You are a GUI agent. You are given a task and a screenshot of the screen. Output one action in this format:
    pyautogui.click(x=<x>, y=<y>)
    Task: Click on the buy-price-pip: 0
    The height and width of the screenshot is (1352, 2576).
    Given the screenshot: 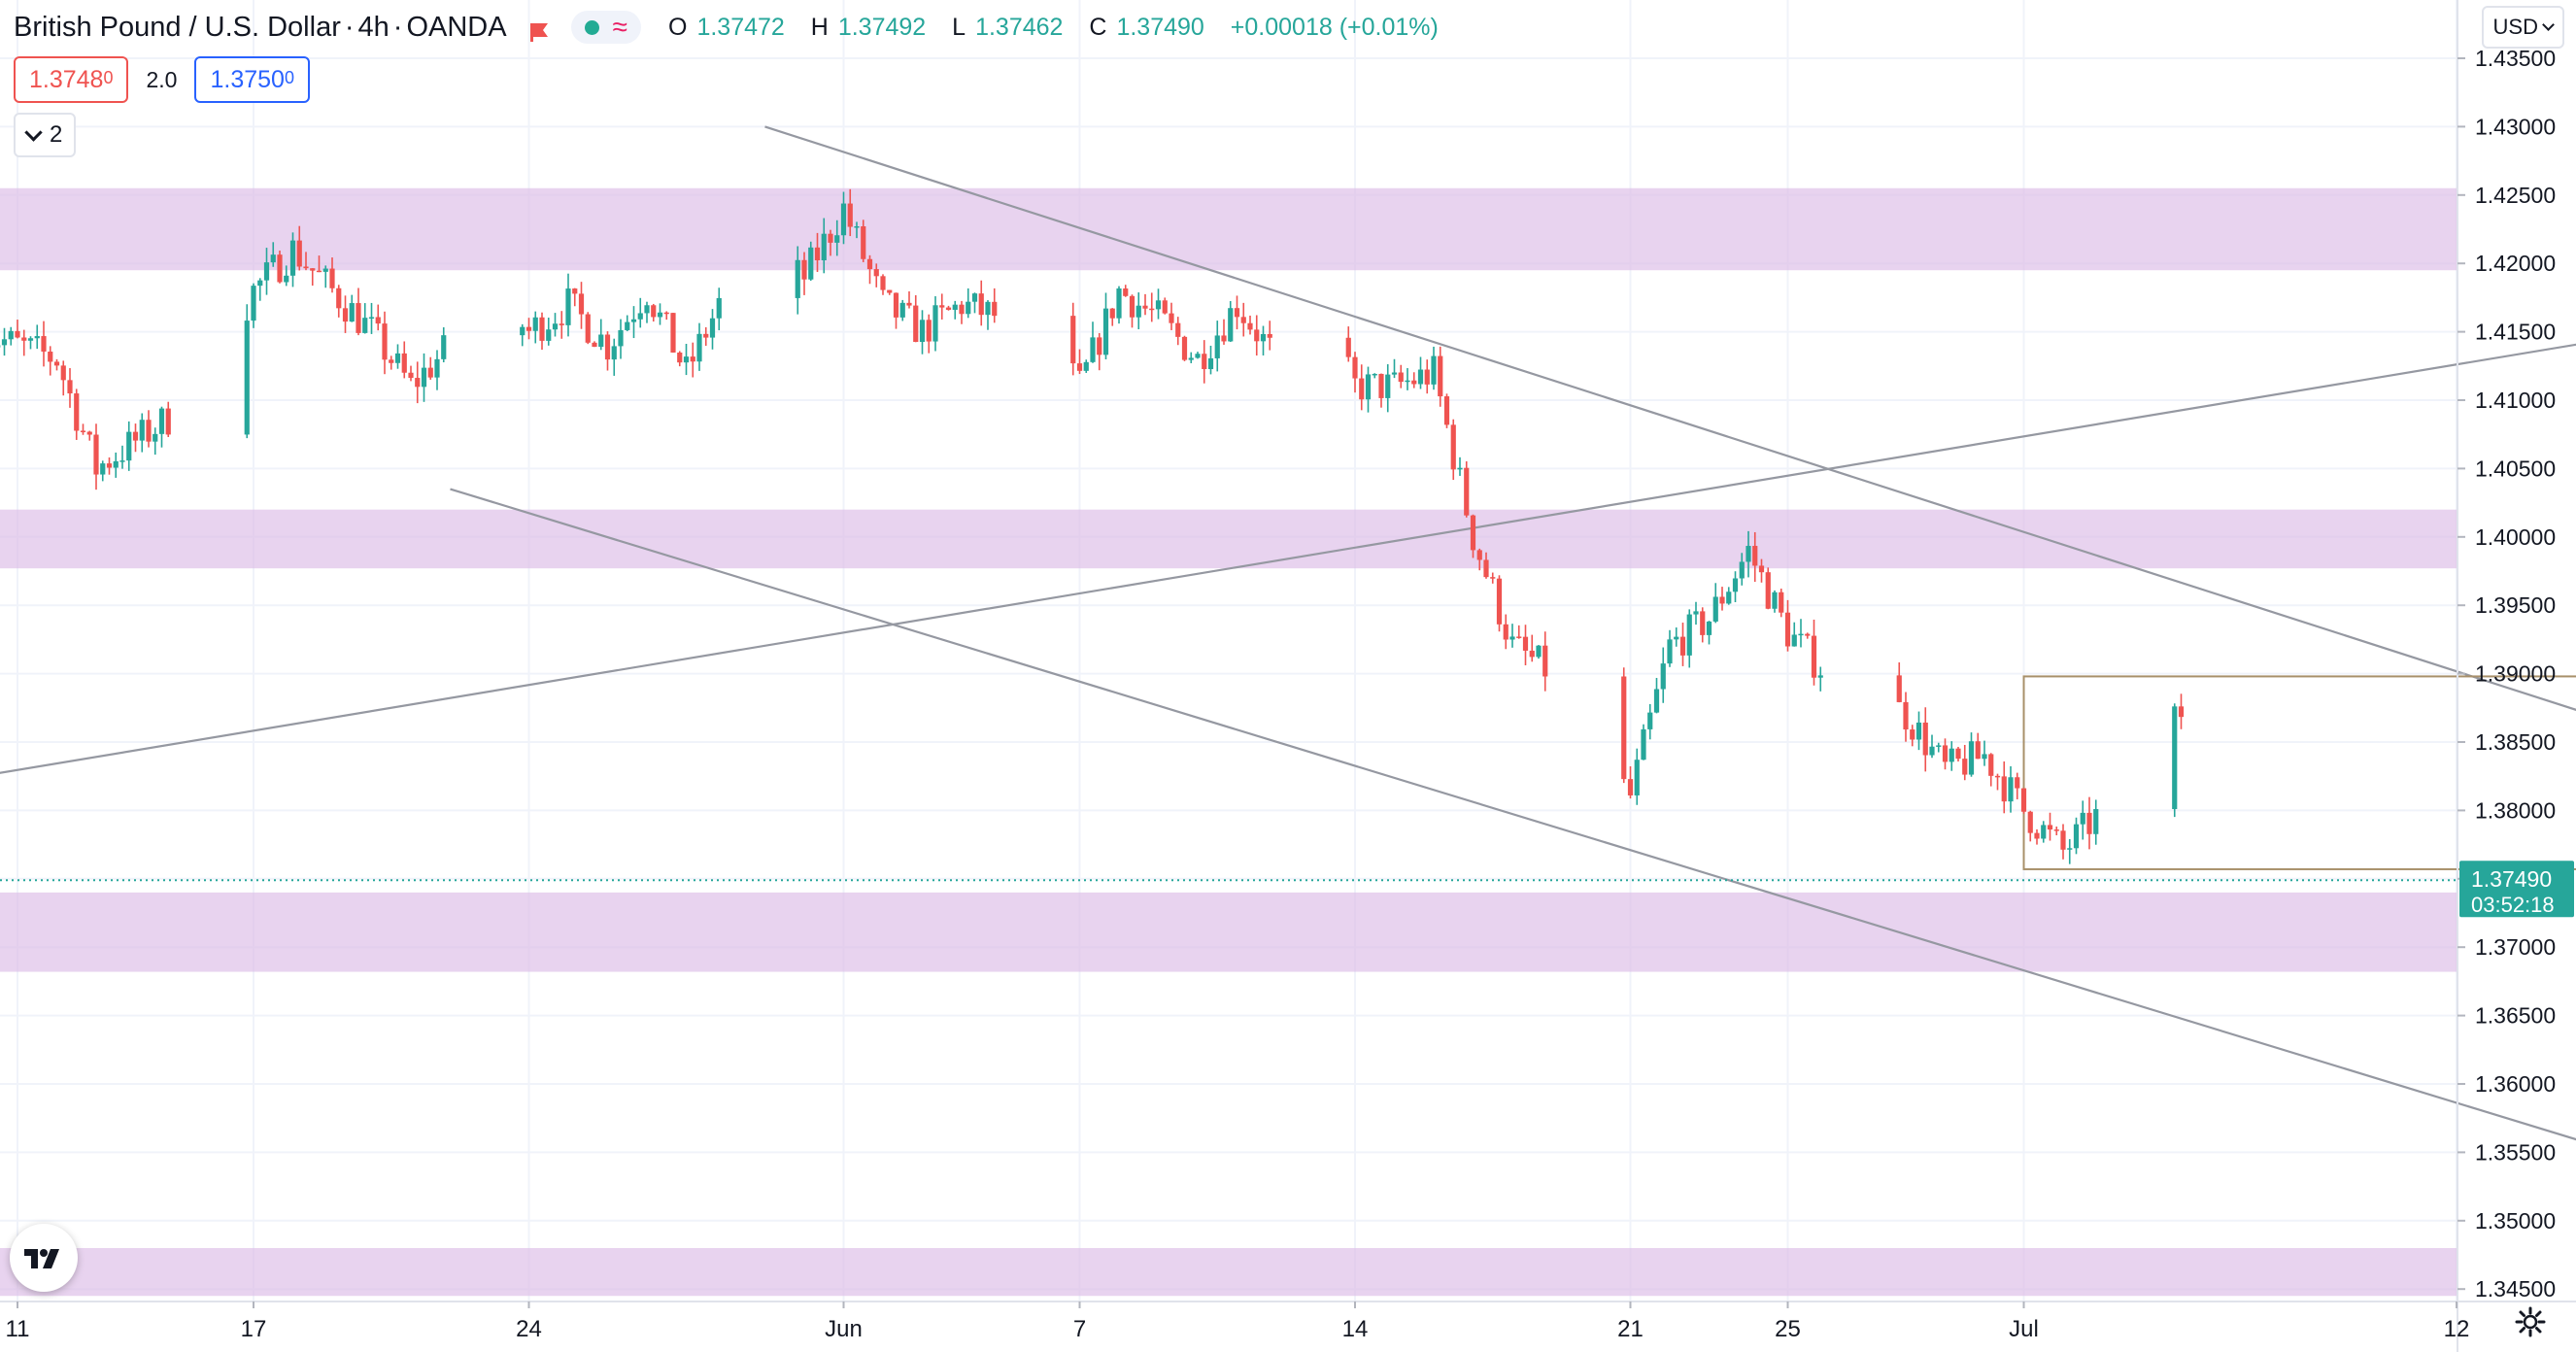 What is the action you would take?
    pyautogui.click(x=289, y=77)
    